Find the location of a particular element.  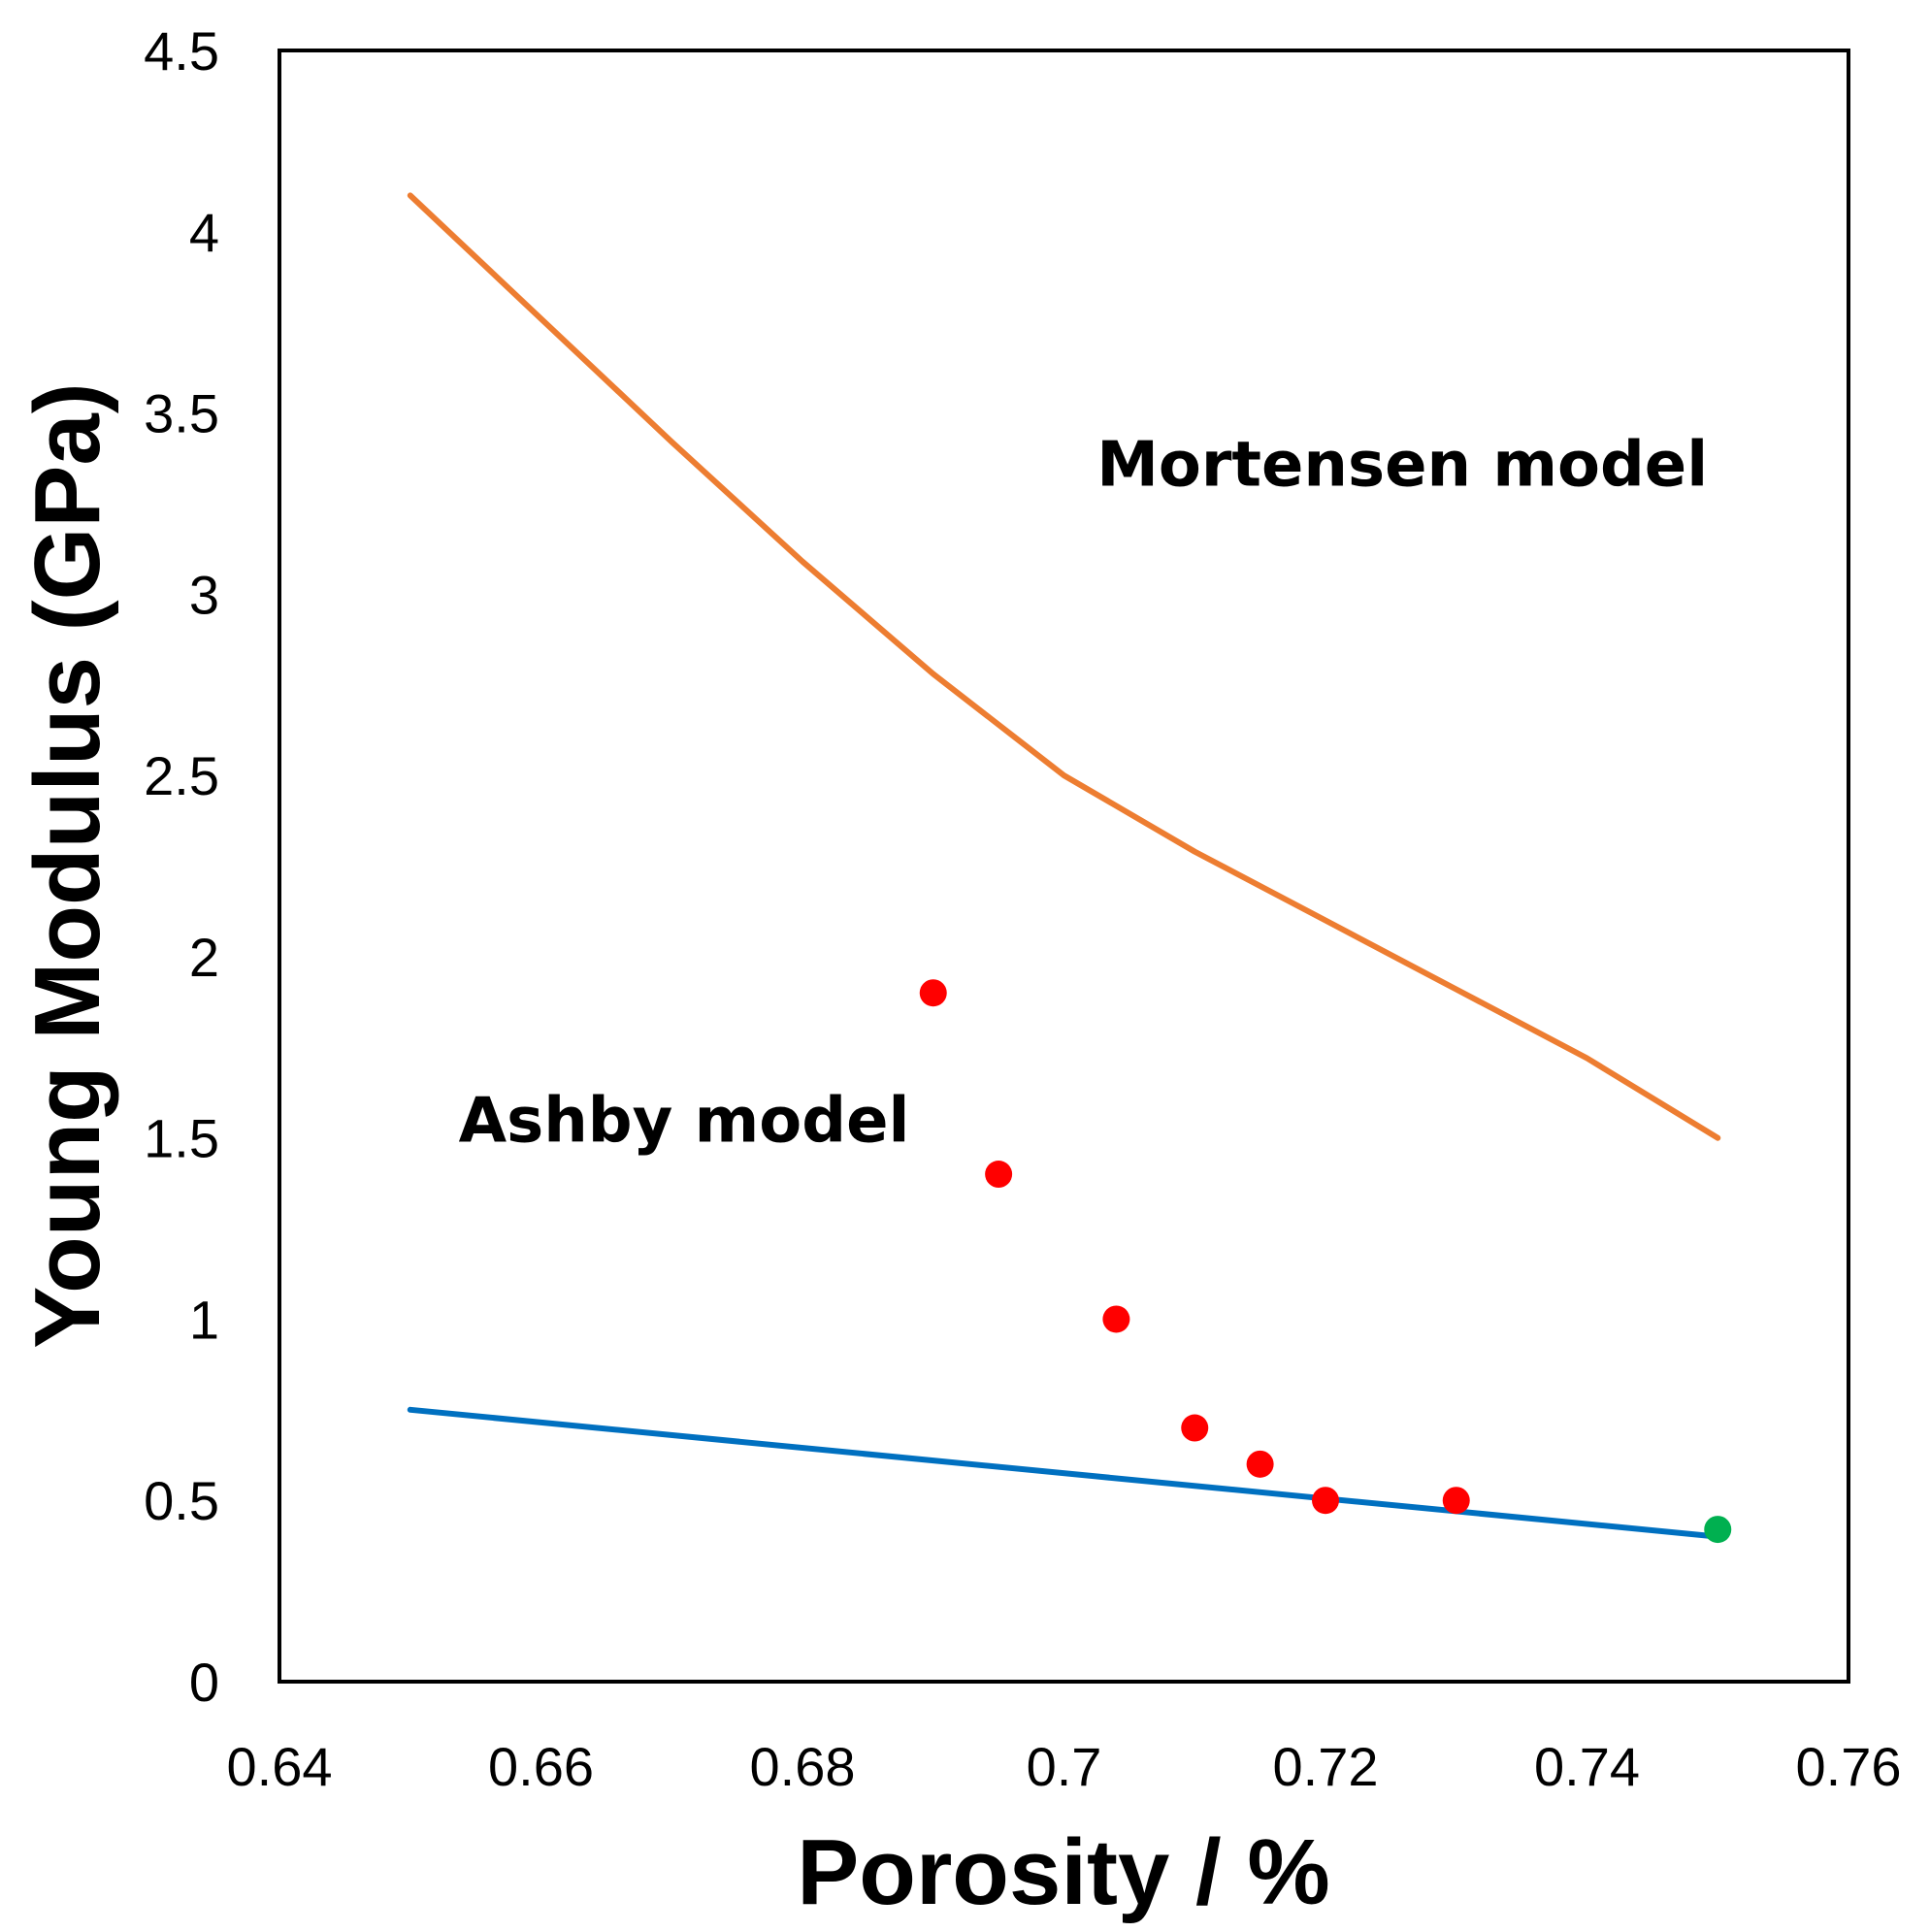

x-tick-label: 0.72 is located at coordinates (1326, 1767).